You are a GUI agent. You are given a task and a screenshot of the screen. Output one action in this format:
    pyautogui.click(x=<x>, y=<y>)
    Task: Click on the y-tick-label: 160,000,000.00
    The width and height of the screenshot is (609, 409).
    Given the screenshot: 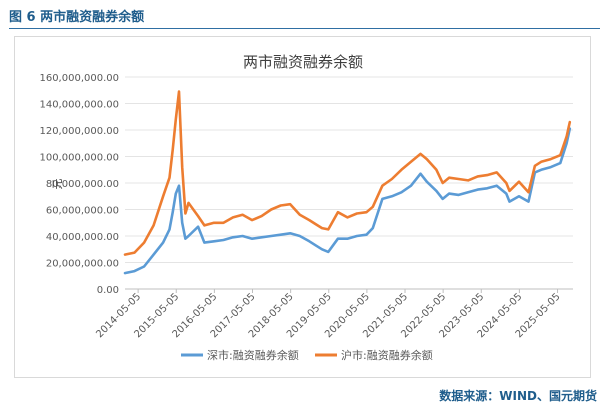 What is the action you would take?
    pyautogui.click(x=79, y=78)
    